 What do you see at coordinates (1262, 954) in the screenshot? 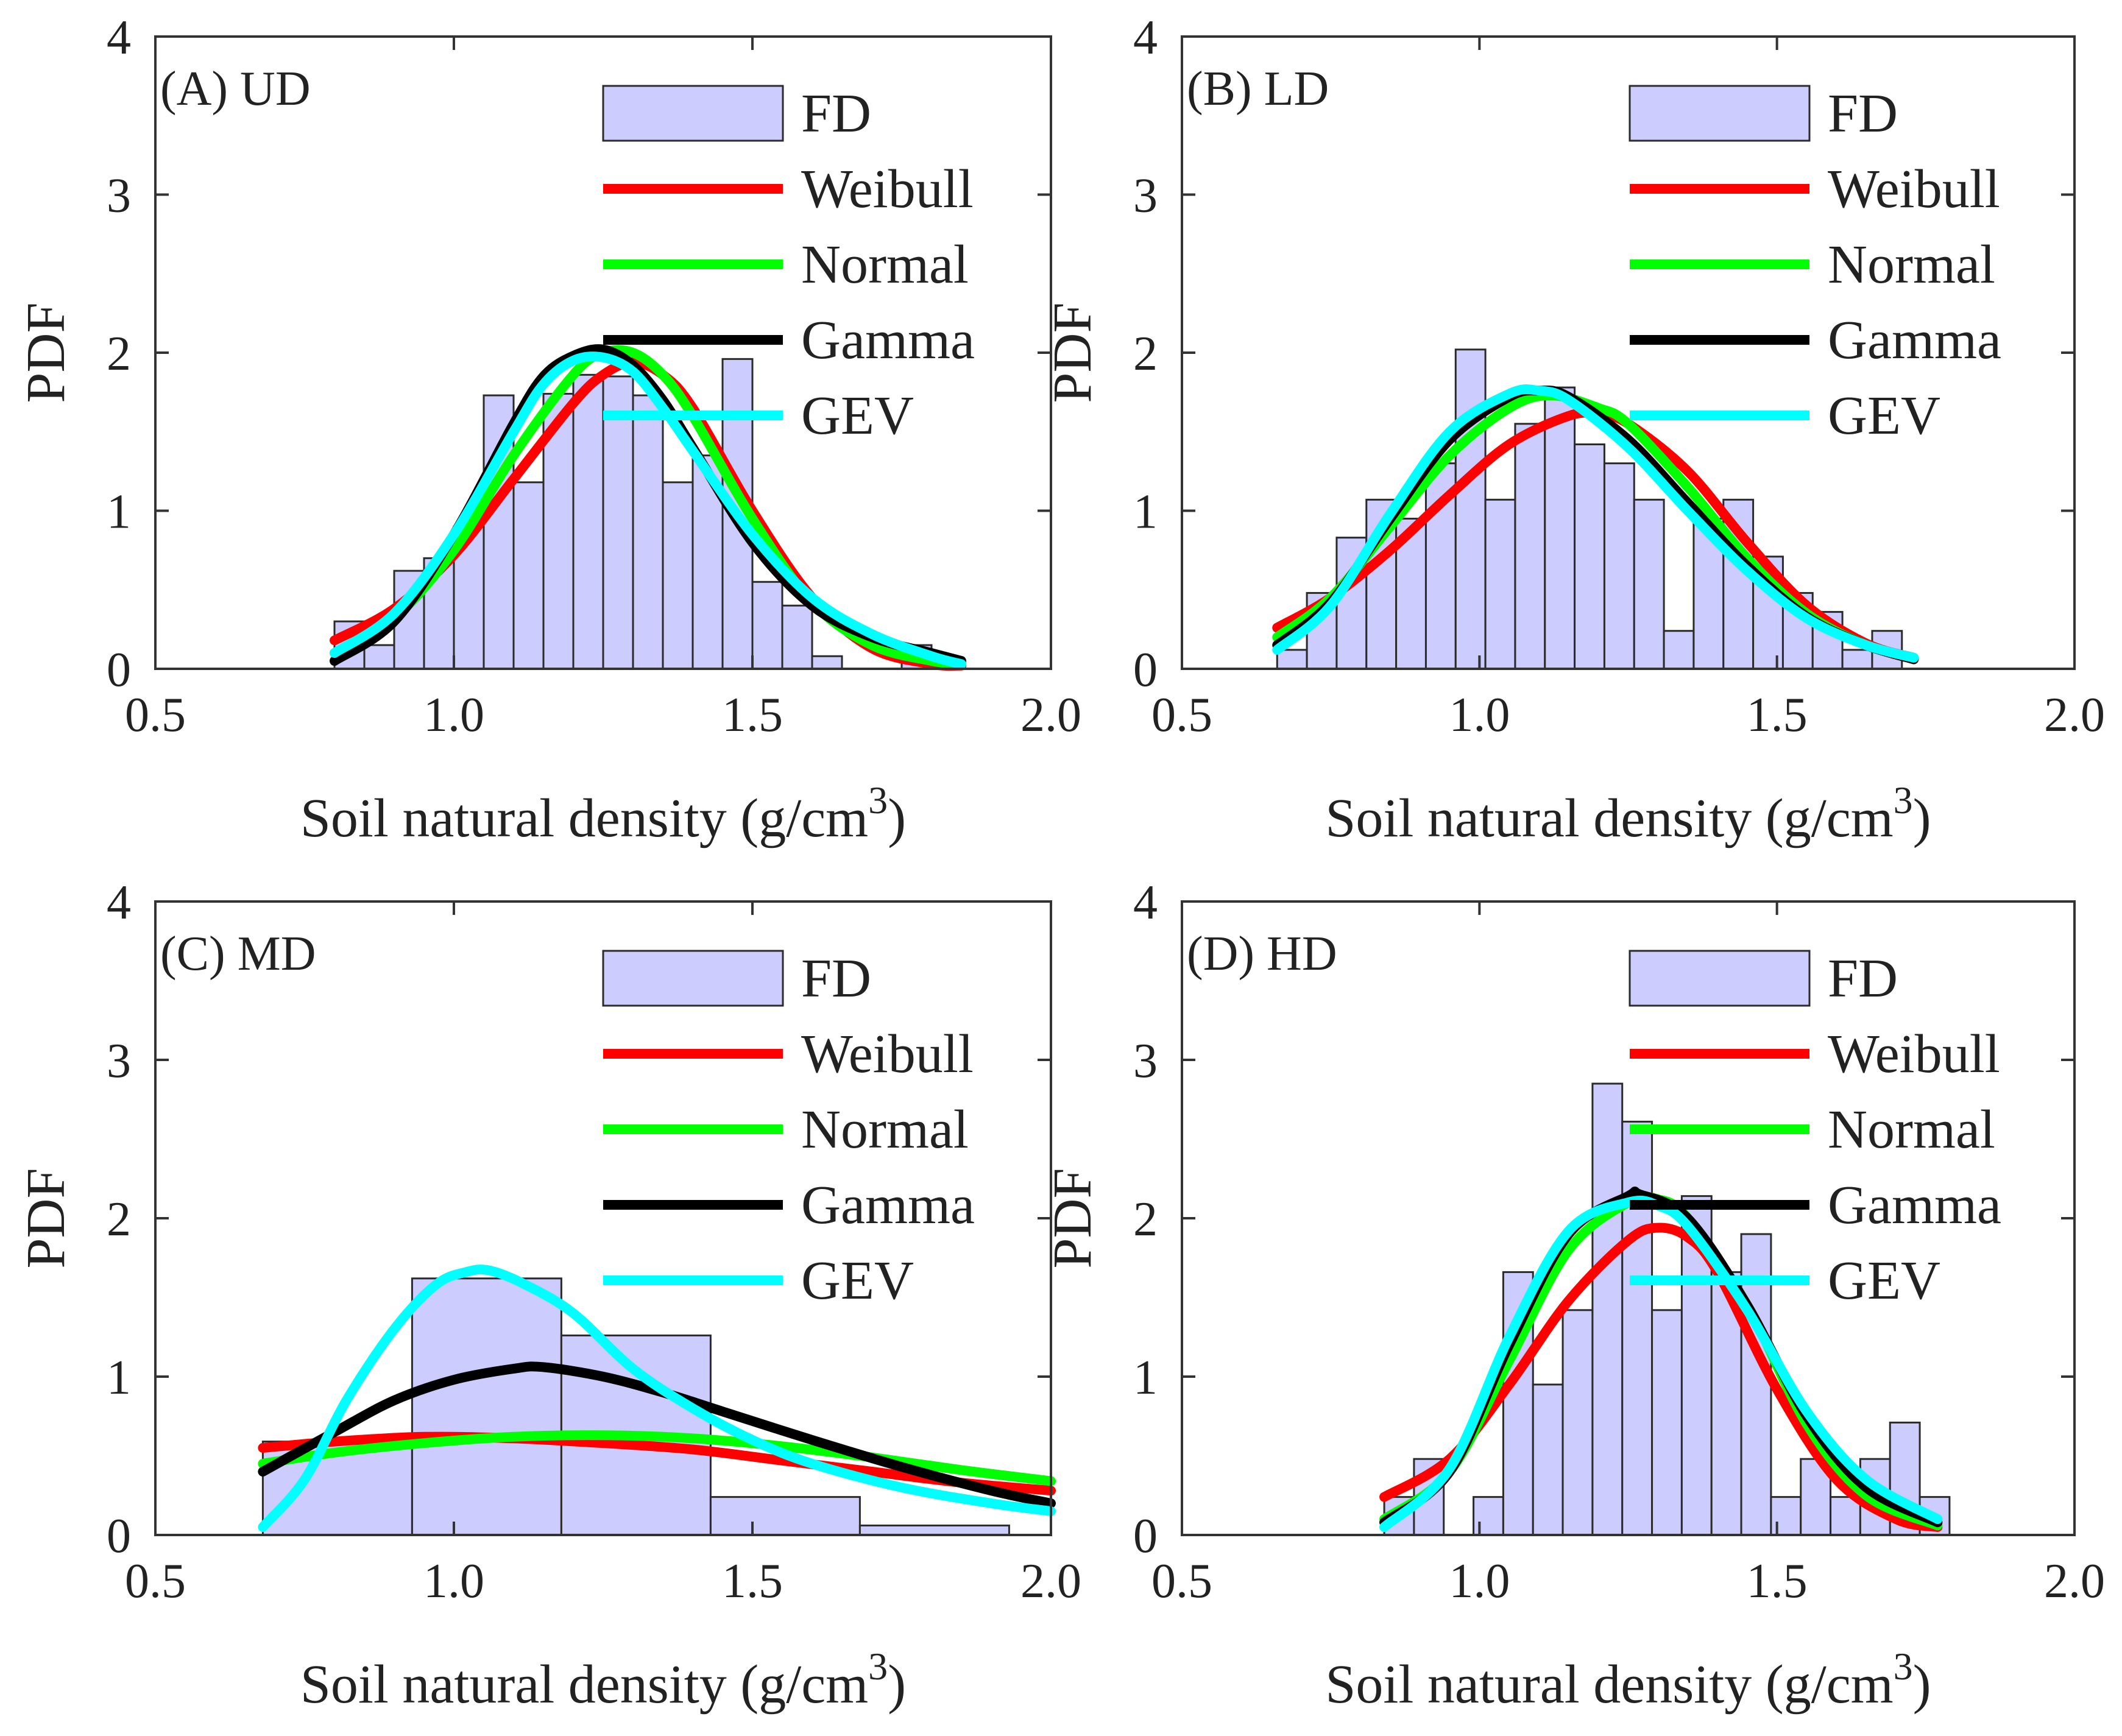
I see `panel-title: (D) HD` at bounding box center [1262, 954].